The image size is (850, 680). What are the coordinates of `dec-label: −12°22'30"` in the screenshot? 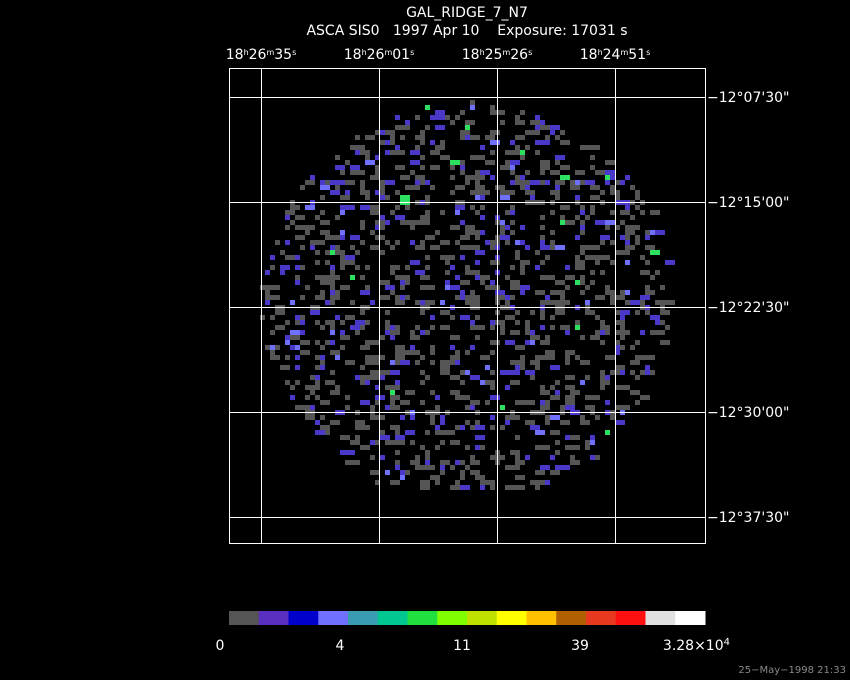 It's located at (748, 308).